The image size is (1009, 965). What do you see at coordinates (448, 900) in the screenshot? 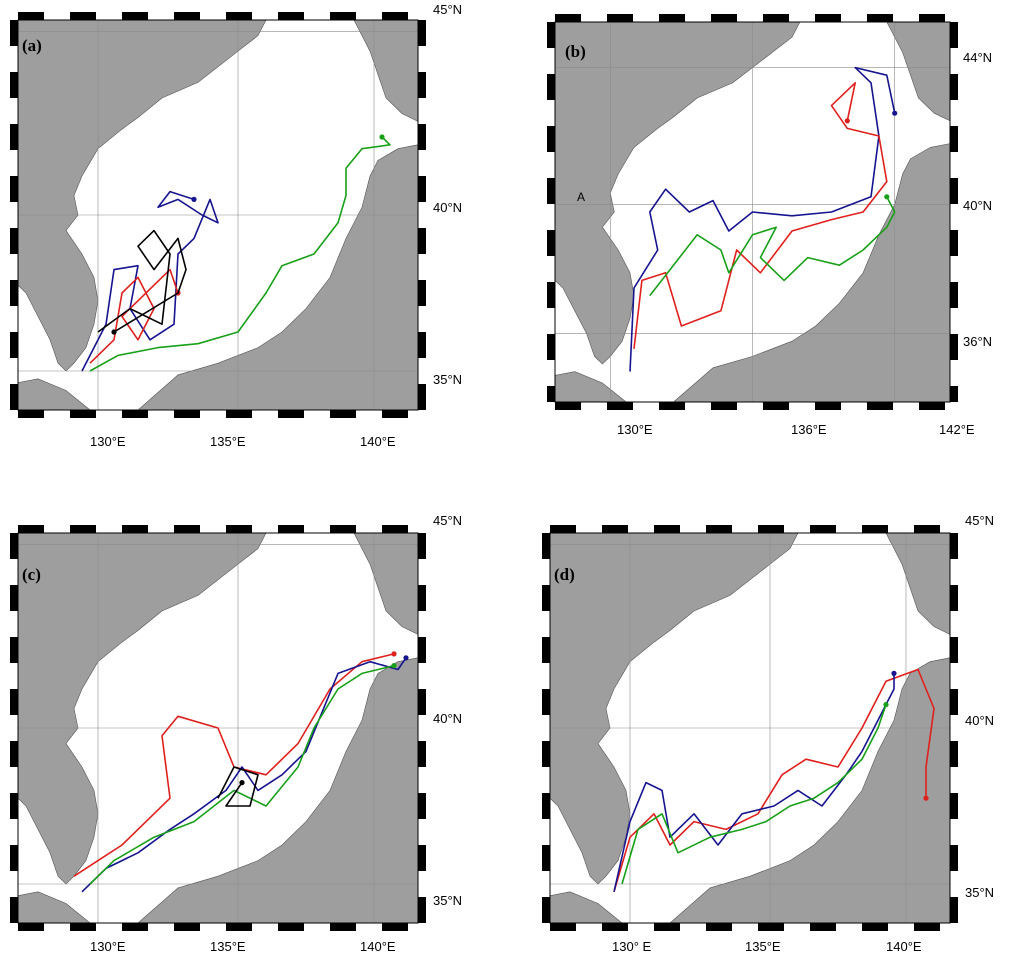
I see `y-tick-c-3: 35°N` at bounding box center [448, 900].